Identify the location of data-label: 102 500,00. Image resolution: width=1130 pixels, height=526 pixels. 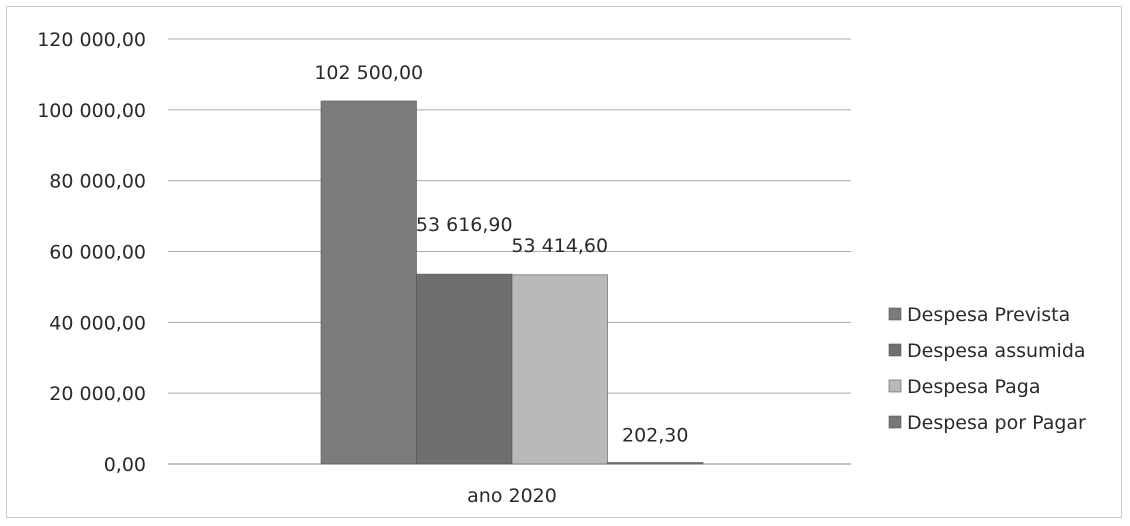
(368, 73).